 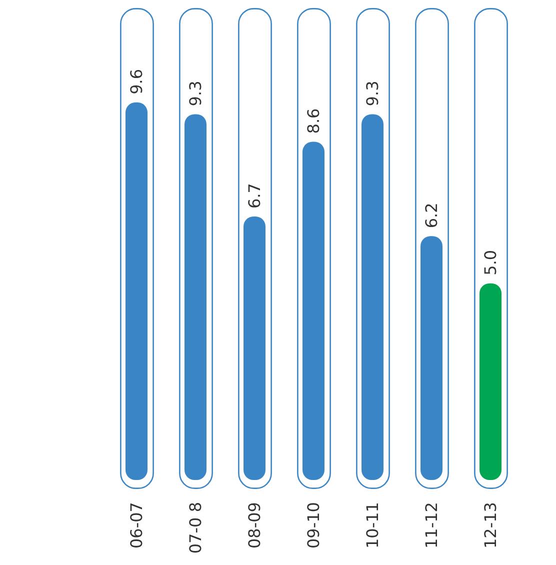 I want to click on x-tick-label: 12-13, so click(x=490, y=525).